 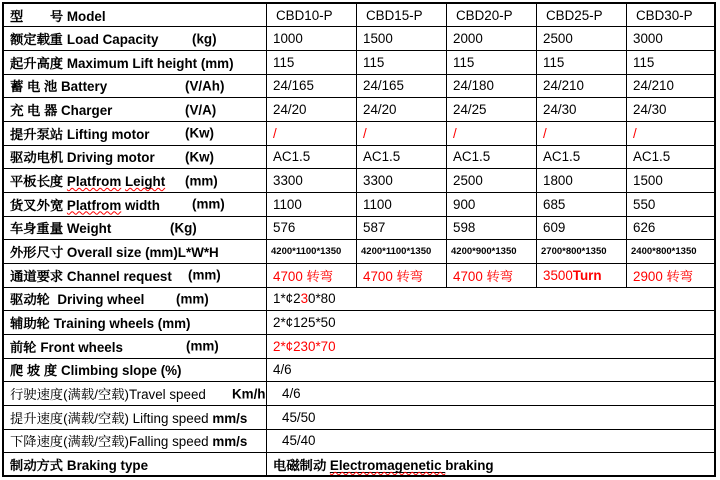 I want to click on table-row: 下降速度(满载/空载)Falling speed mm/s 45/40, so click(x=359, y=441).